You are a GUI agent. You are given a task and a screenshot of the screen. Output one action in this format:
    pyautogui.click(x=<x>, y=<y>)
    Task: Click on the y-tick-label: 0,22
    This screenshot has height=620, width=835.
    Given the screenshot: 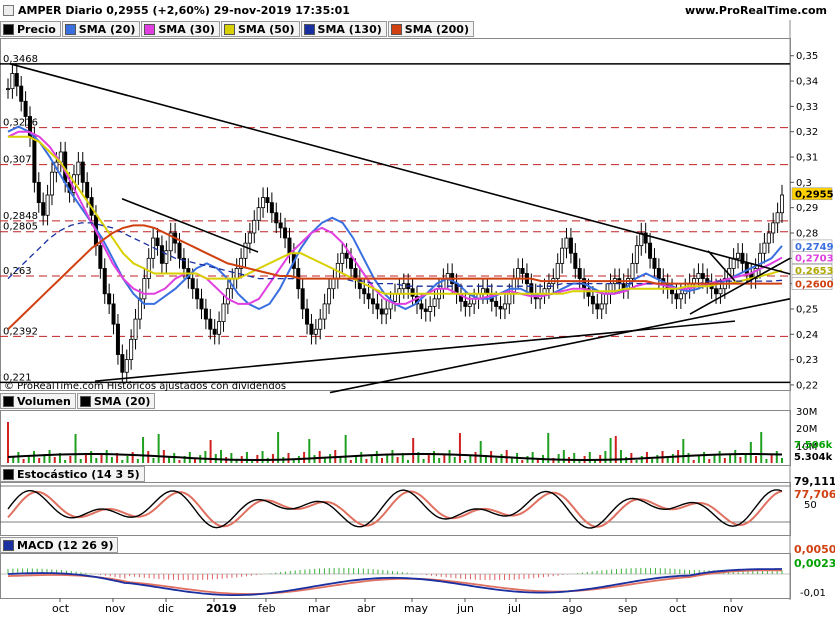 What is the action you would take?
    pyautogui.click(x=807, y=385)
    